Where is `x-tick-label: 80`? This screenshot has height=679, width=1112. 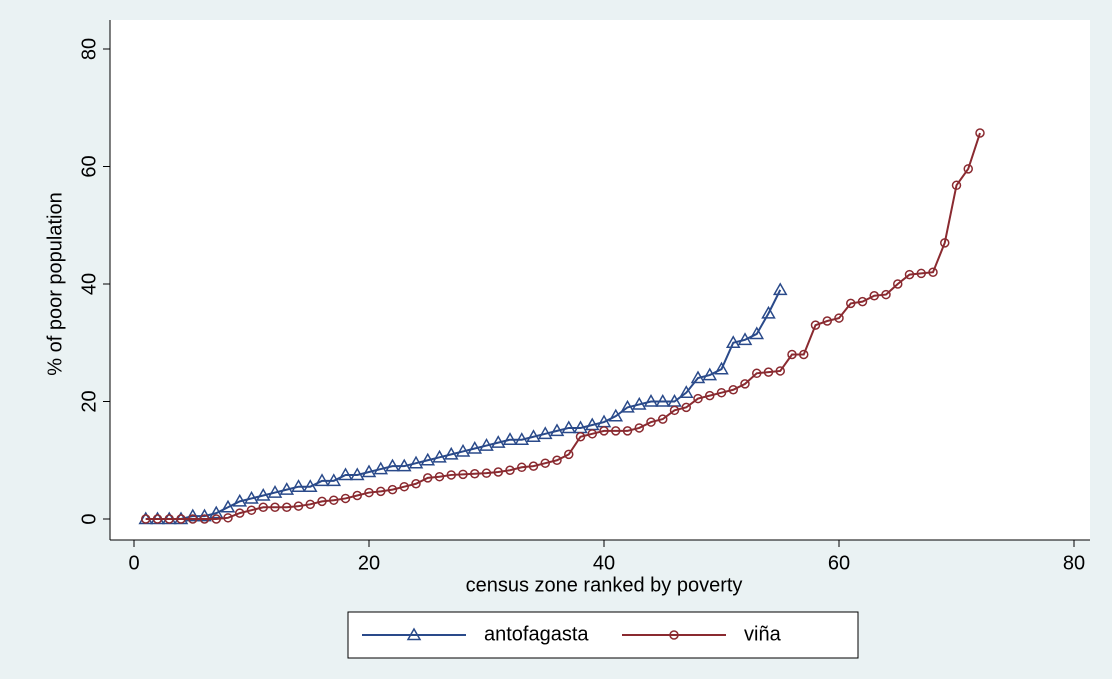
x-tick-label: 80 is located at coordinates (1074, 563).